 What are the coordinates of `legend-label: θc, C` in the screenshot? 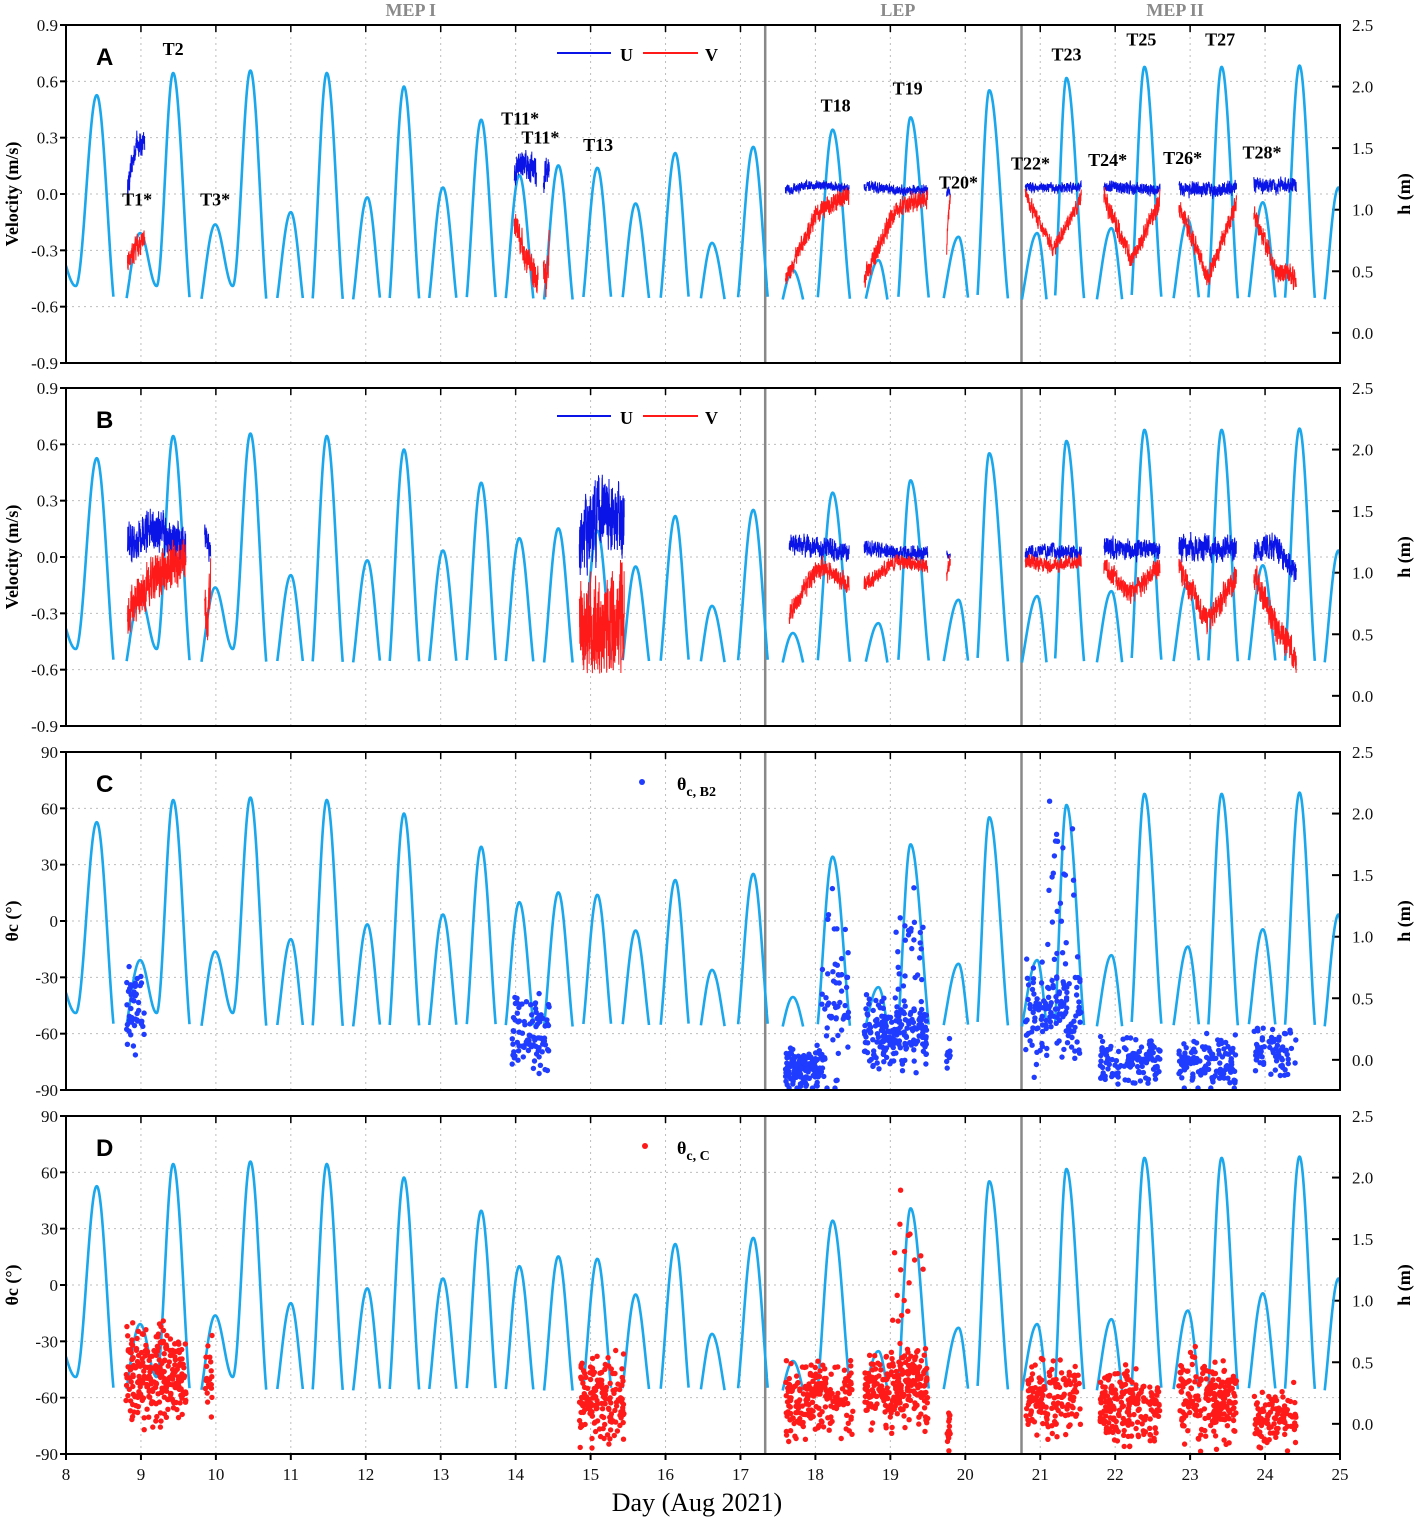 It's located at (693, 1151).